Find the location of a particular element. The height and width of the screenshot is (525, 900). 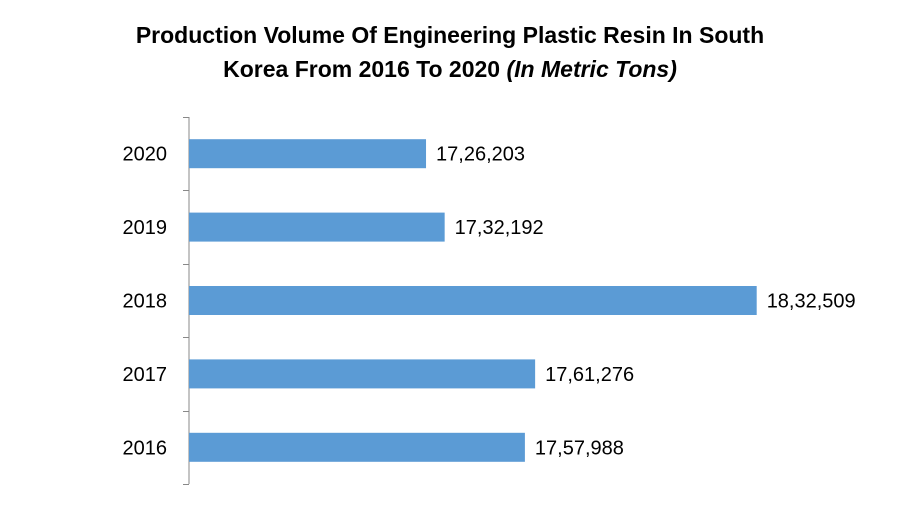

data-label-2016: 17,57,988 is located at coordinates (579, 448).